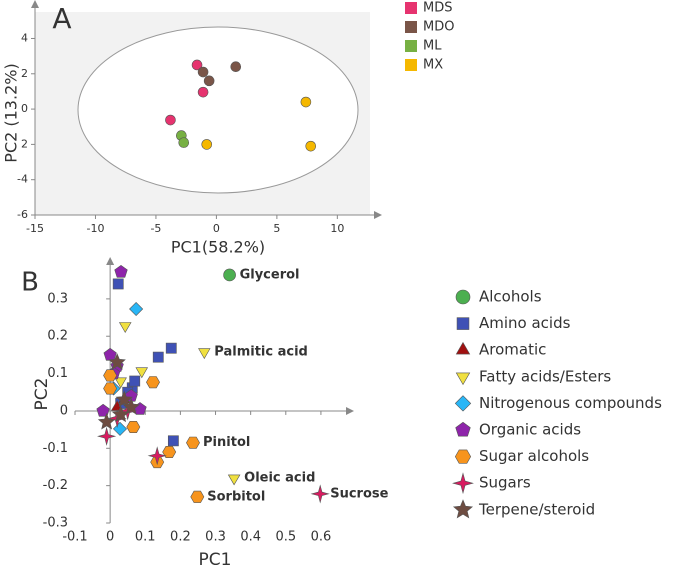 This screenshot has width=685, height=569. I want to click on legend-label: Nitrogenous compounds, so click(570, 403).